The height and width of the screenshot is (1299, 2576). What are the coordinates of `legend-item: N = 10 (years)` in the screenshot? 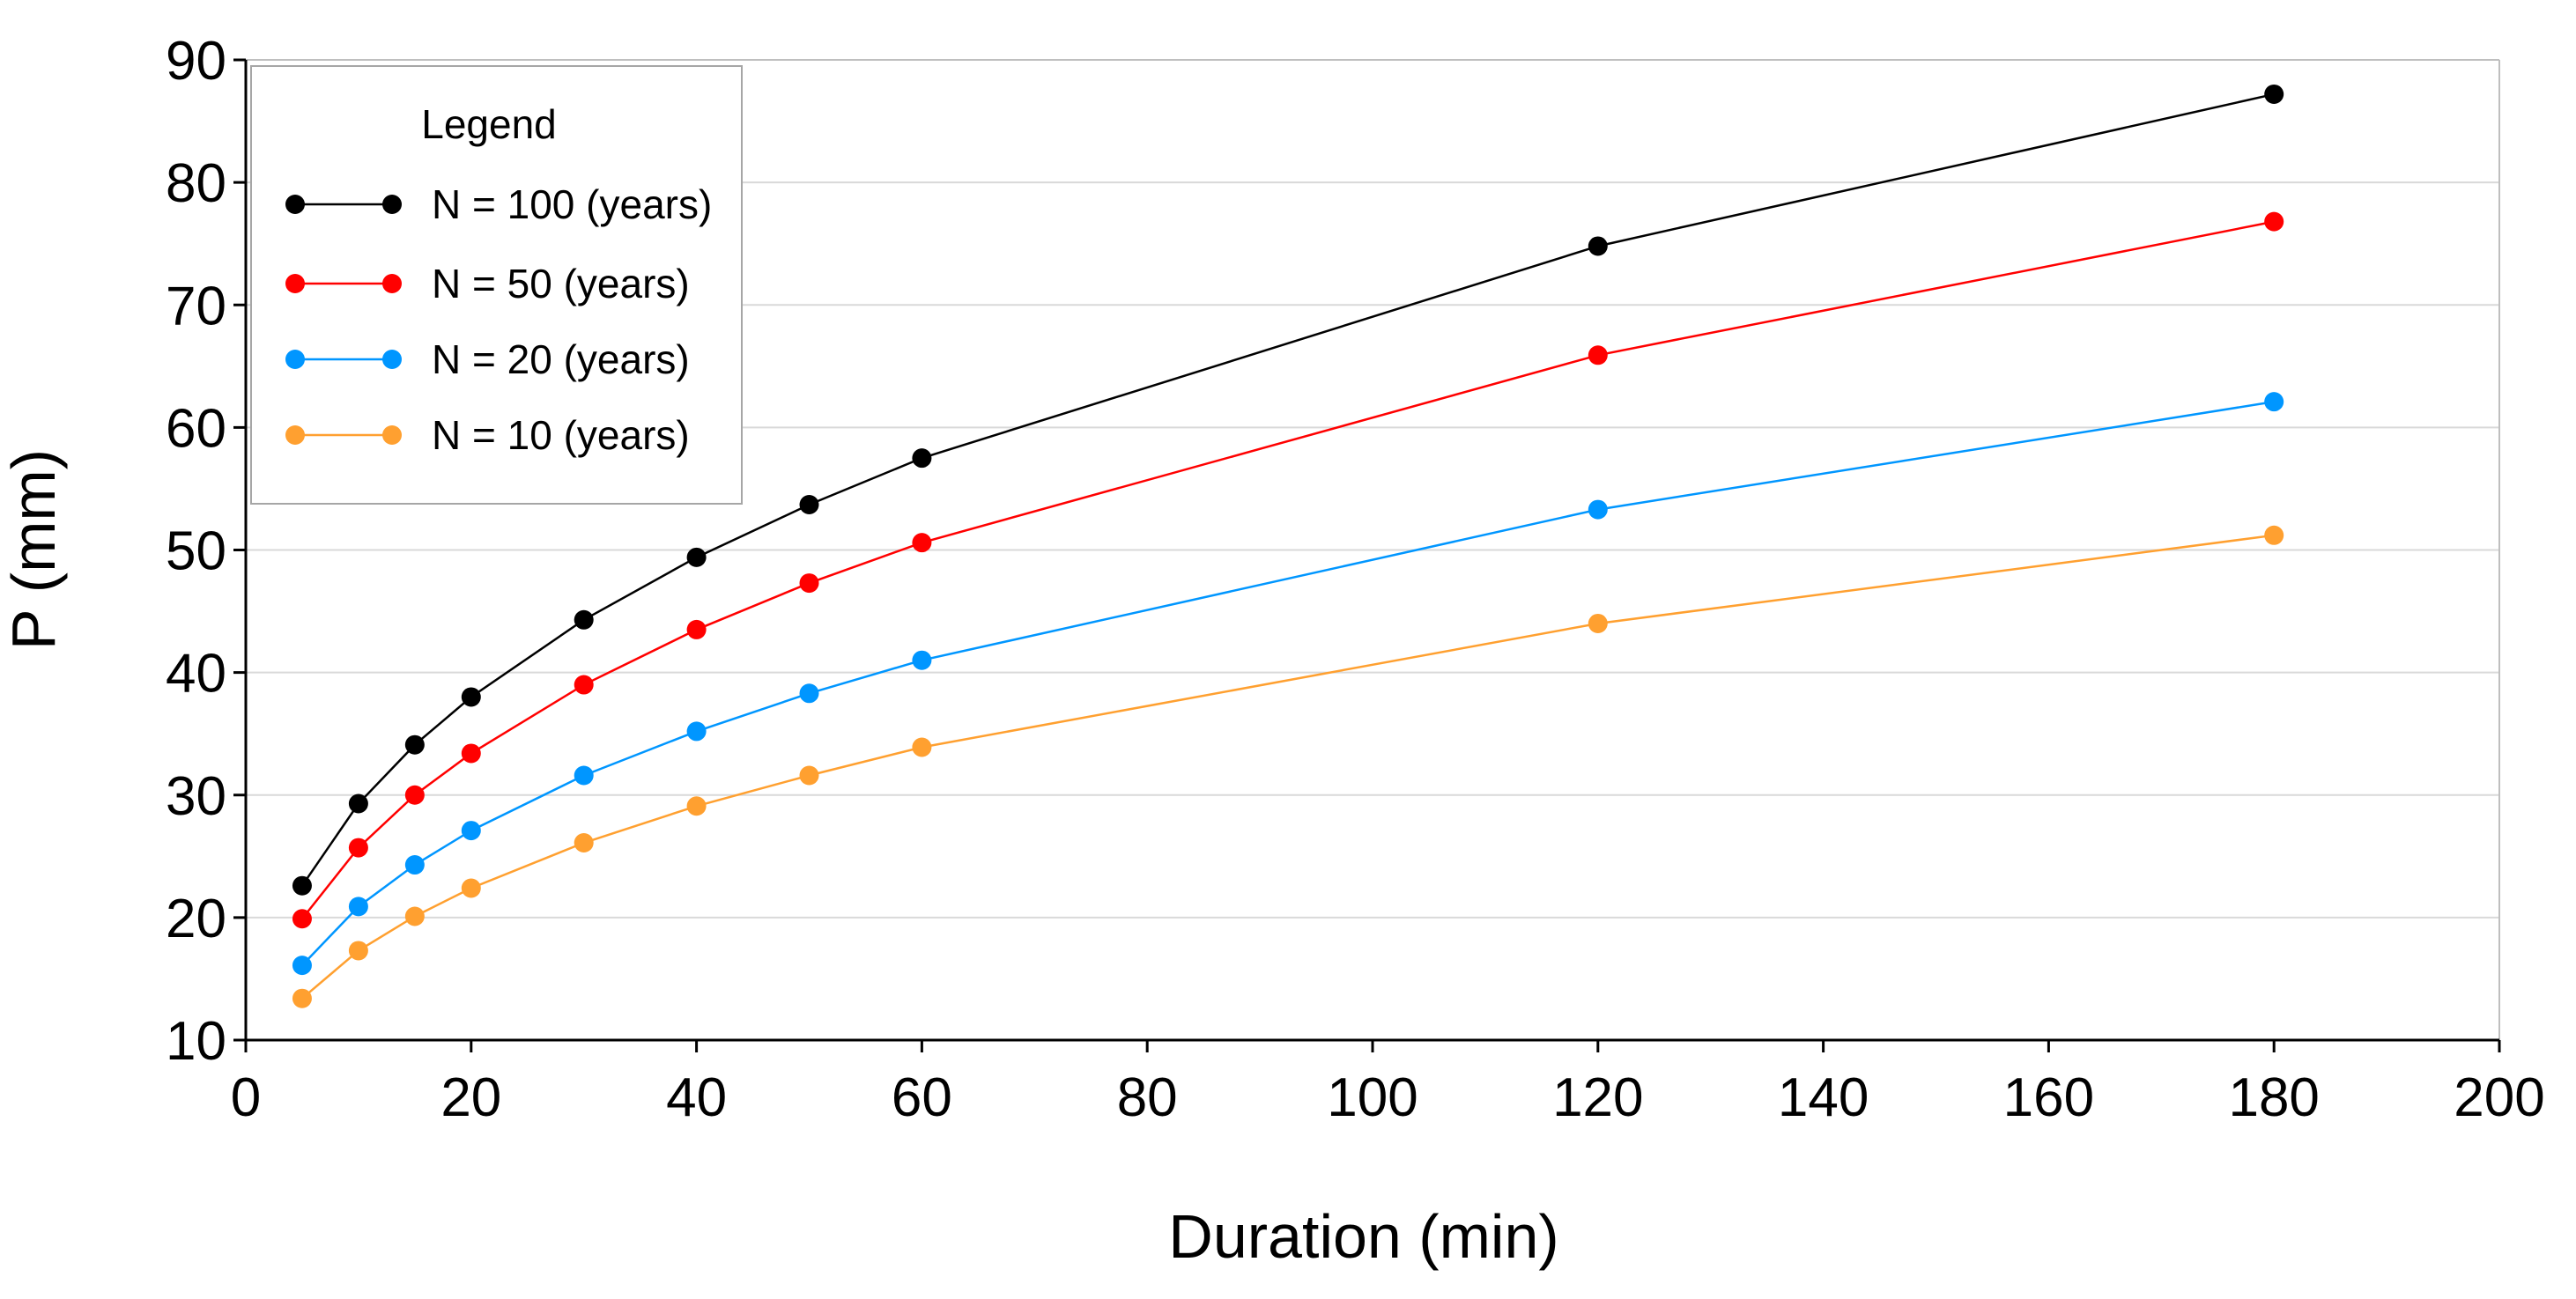 It's located at (488, 435).